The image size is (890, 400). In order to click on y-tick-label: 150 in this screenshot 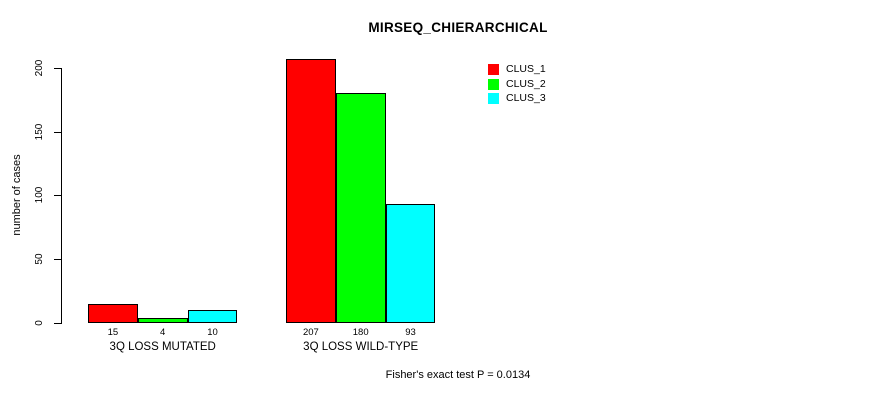, I will do `click(39, 132)`.